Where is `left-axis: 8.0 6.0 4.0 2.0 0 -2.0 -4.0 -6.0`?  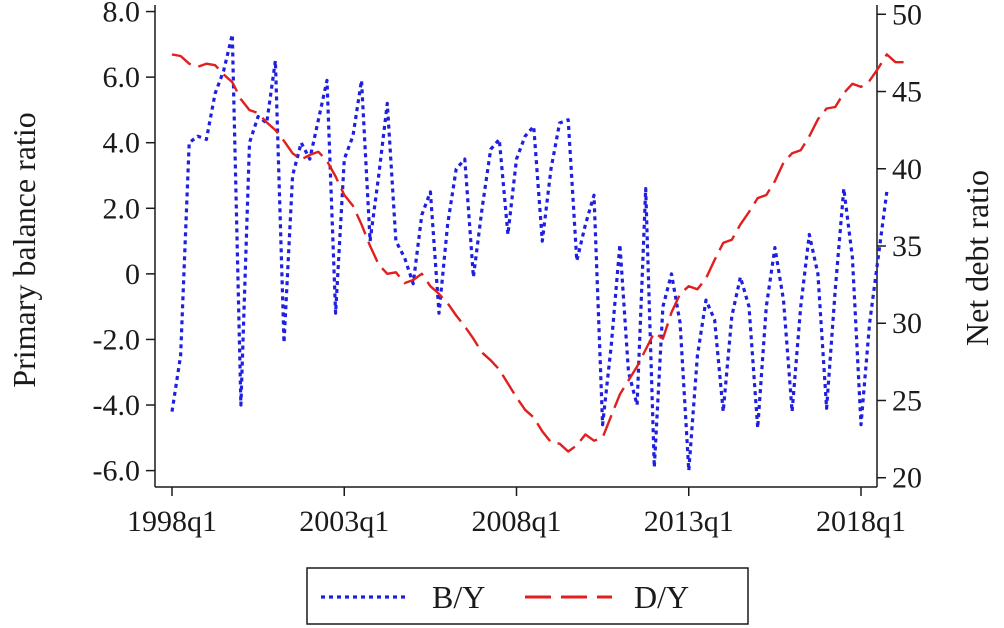
left-axis: 8.0 6.0 4.0 2.0 0 -2.0 -4.0 -6.0 is located at coordinates (124, 244).